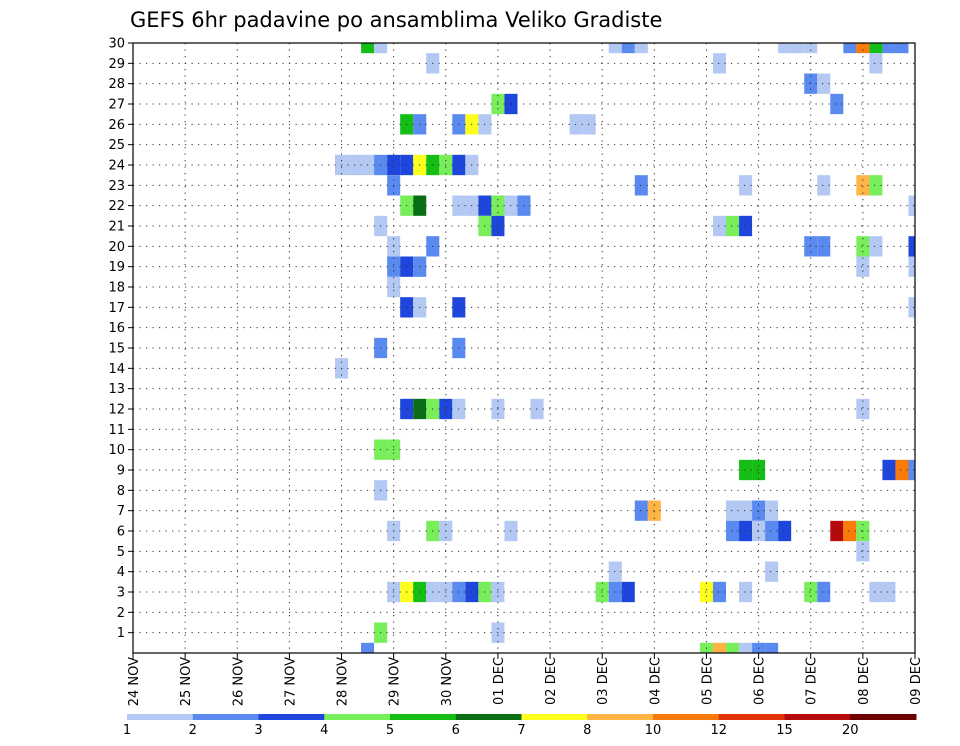  I want to click on y-tick-label: 23, so click(116, 186).